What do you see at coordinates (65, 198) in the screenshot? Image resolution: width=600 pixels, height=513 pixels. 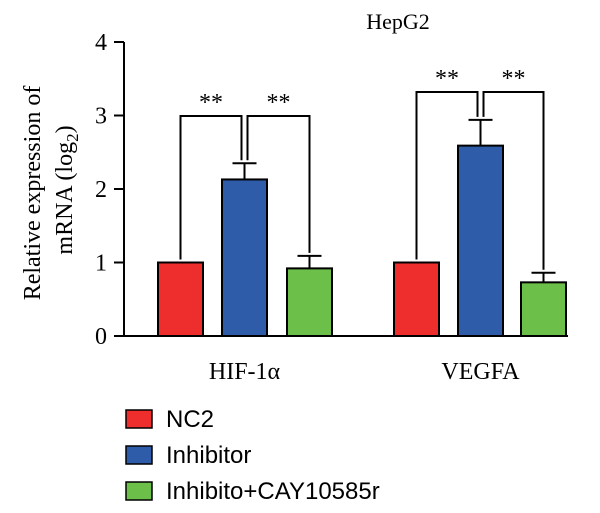 I see `y-axis-label-line2: mRNA (log` at bounding box center [65, 198].